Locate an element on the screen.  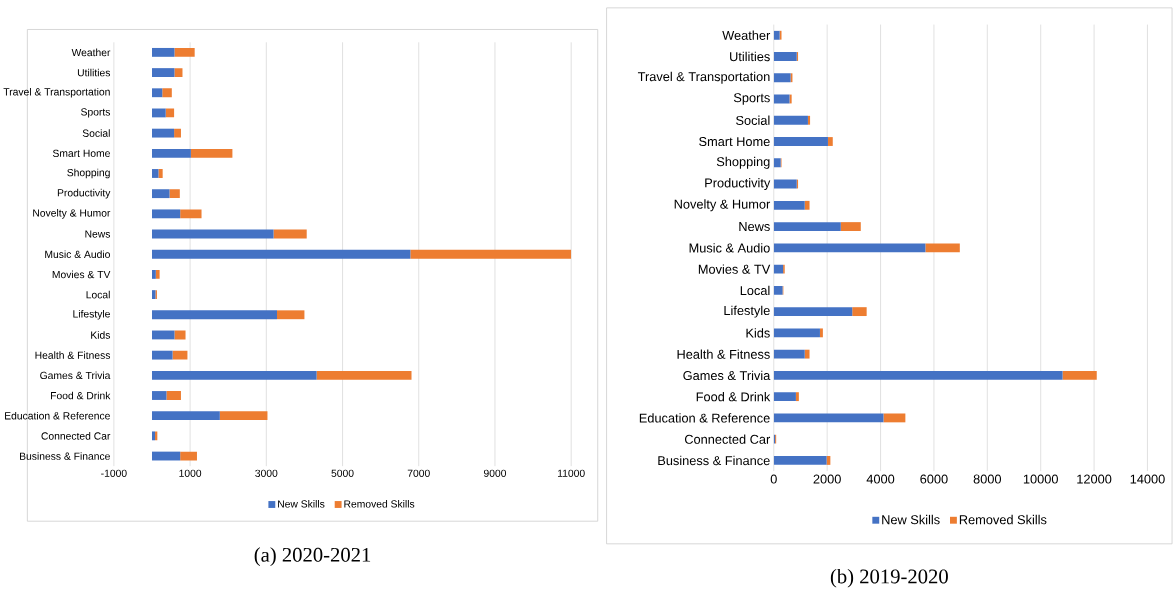
x-tick-label: 9000 is located at coordinates (495, 473).